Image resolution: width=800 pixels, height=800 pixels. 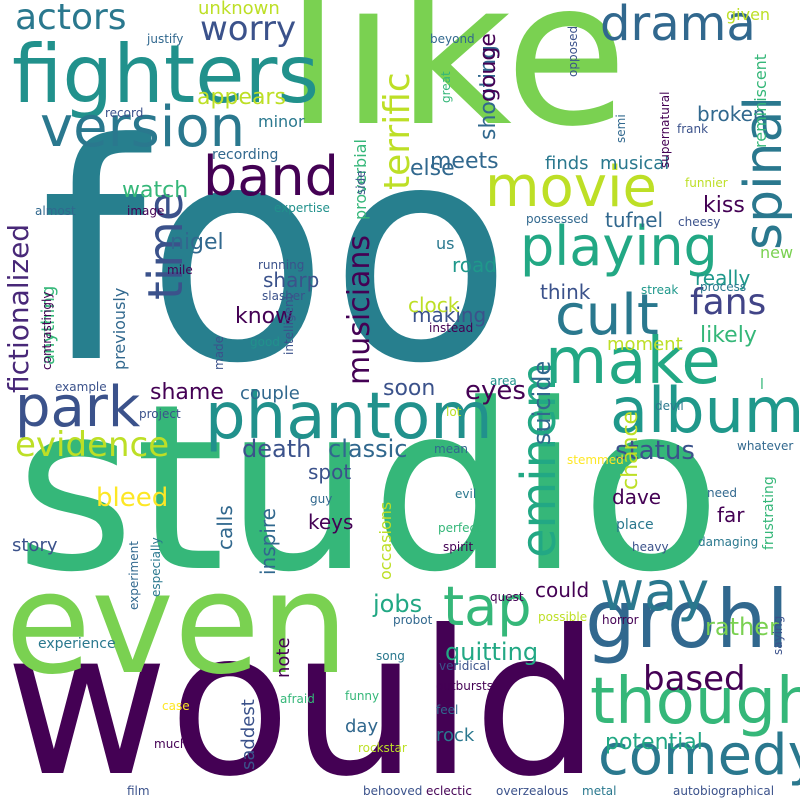 What do you see at coordinates (492, 652) in the screenshot?
I see `word-quitting: quitting` at bounding box center [492, 652].